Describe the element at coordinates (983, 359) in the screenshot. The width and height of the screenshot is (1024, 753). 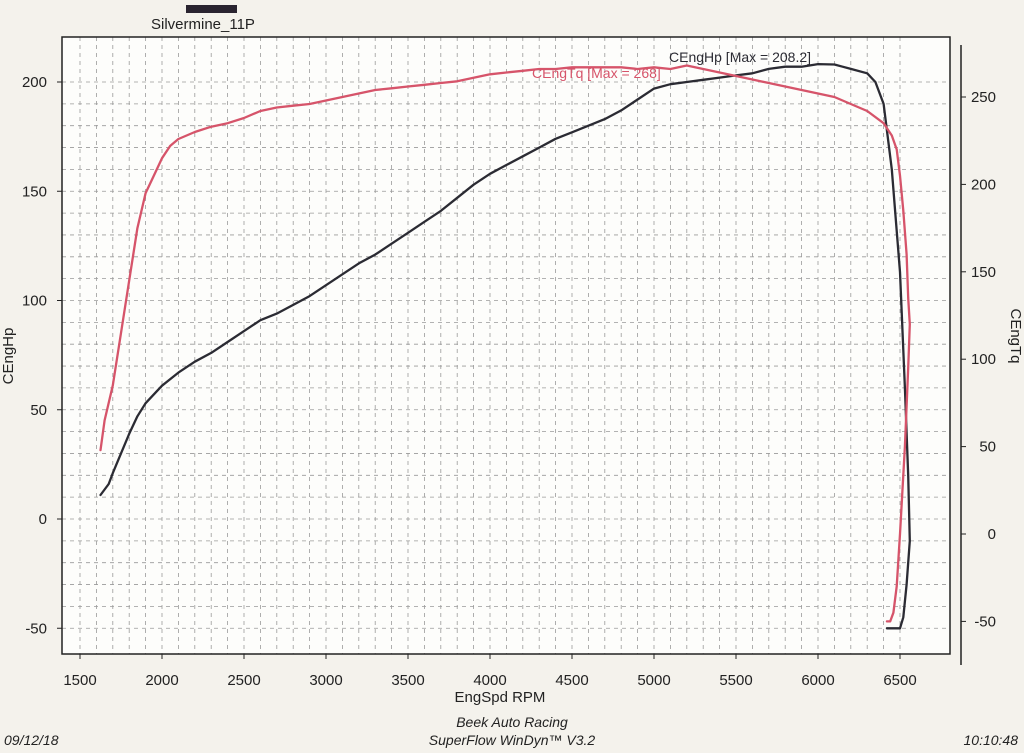
I see `y-right-tick-label: 100` at that location.